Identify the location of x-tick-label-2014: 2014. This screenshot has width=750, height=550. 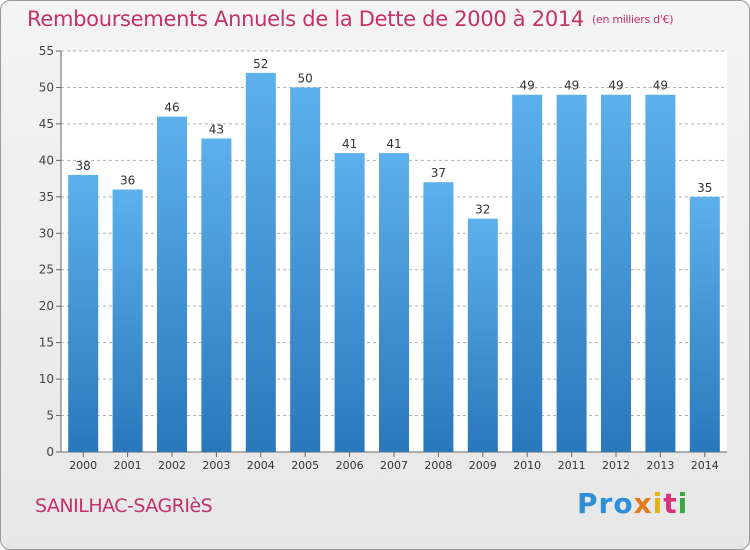
(705, 465).